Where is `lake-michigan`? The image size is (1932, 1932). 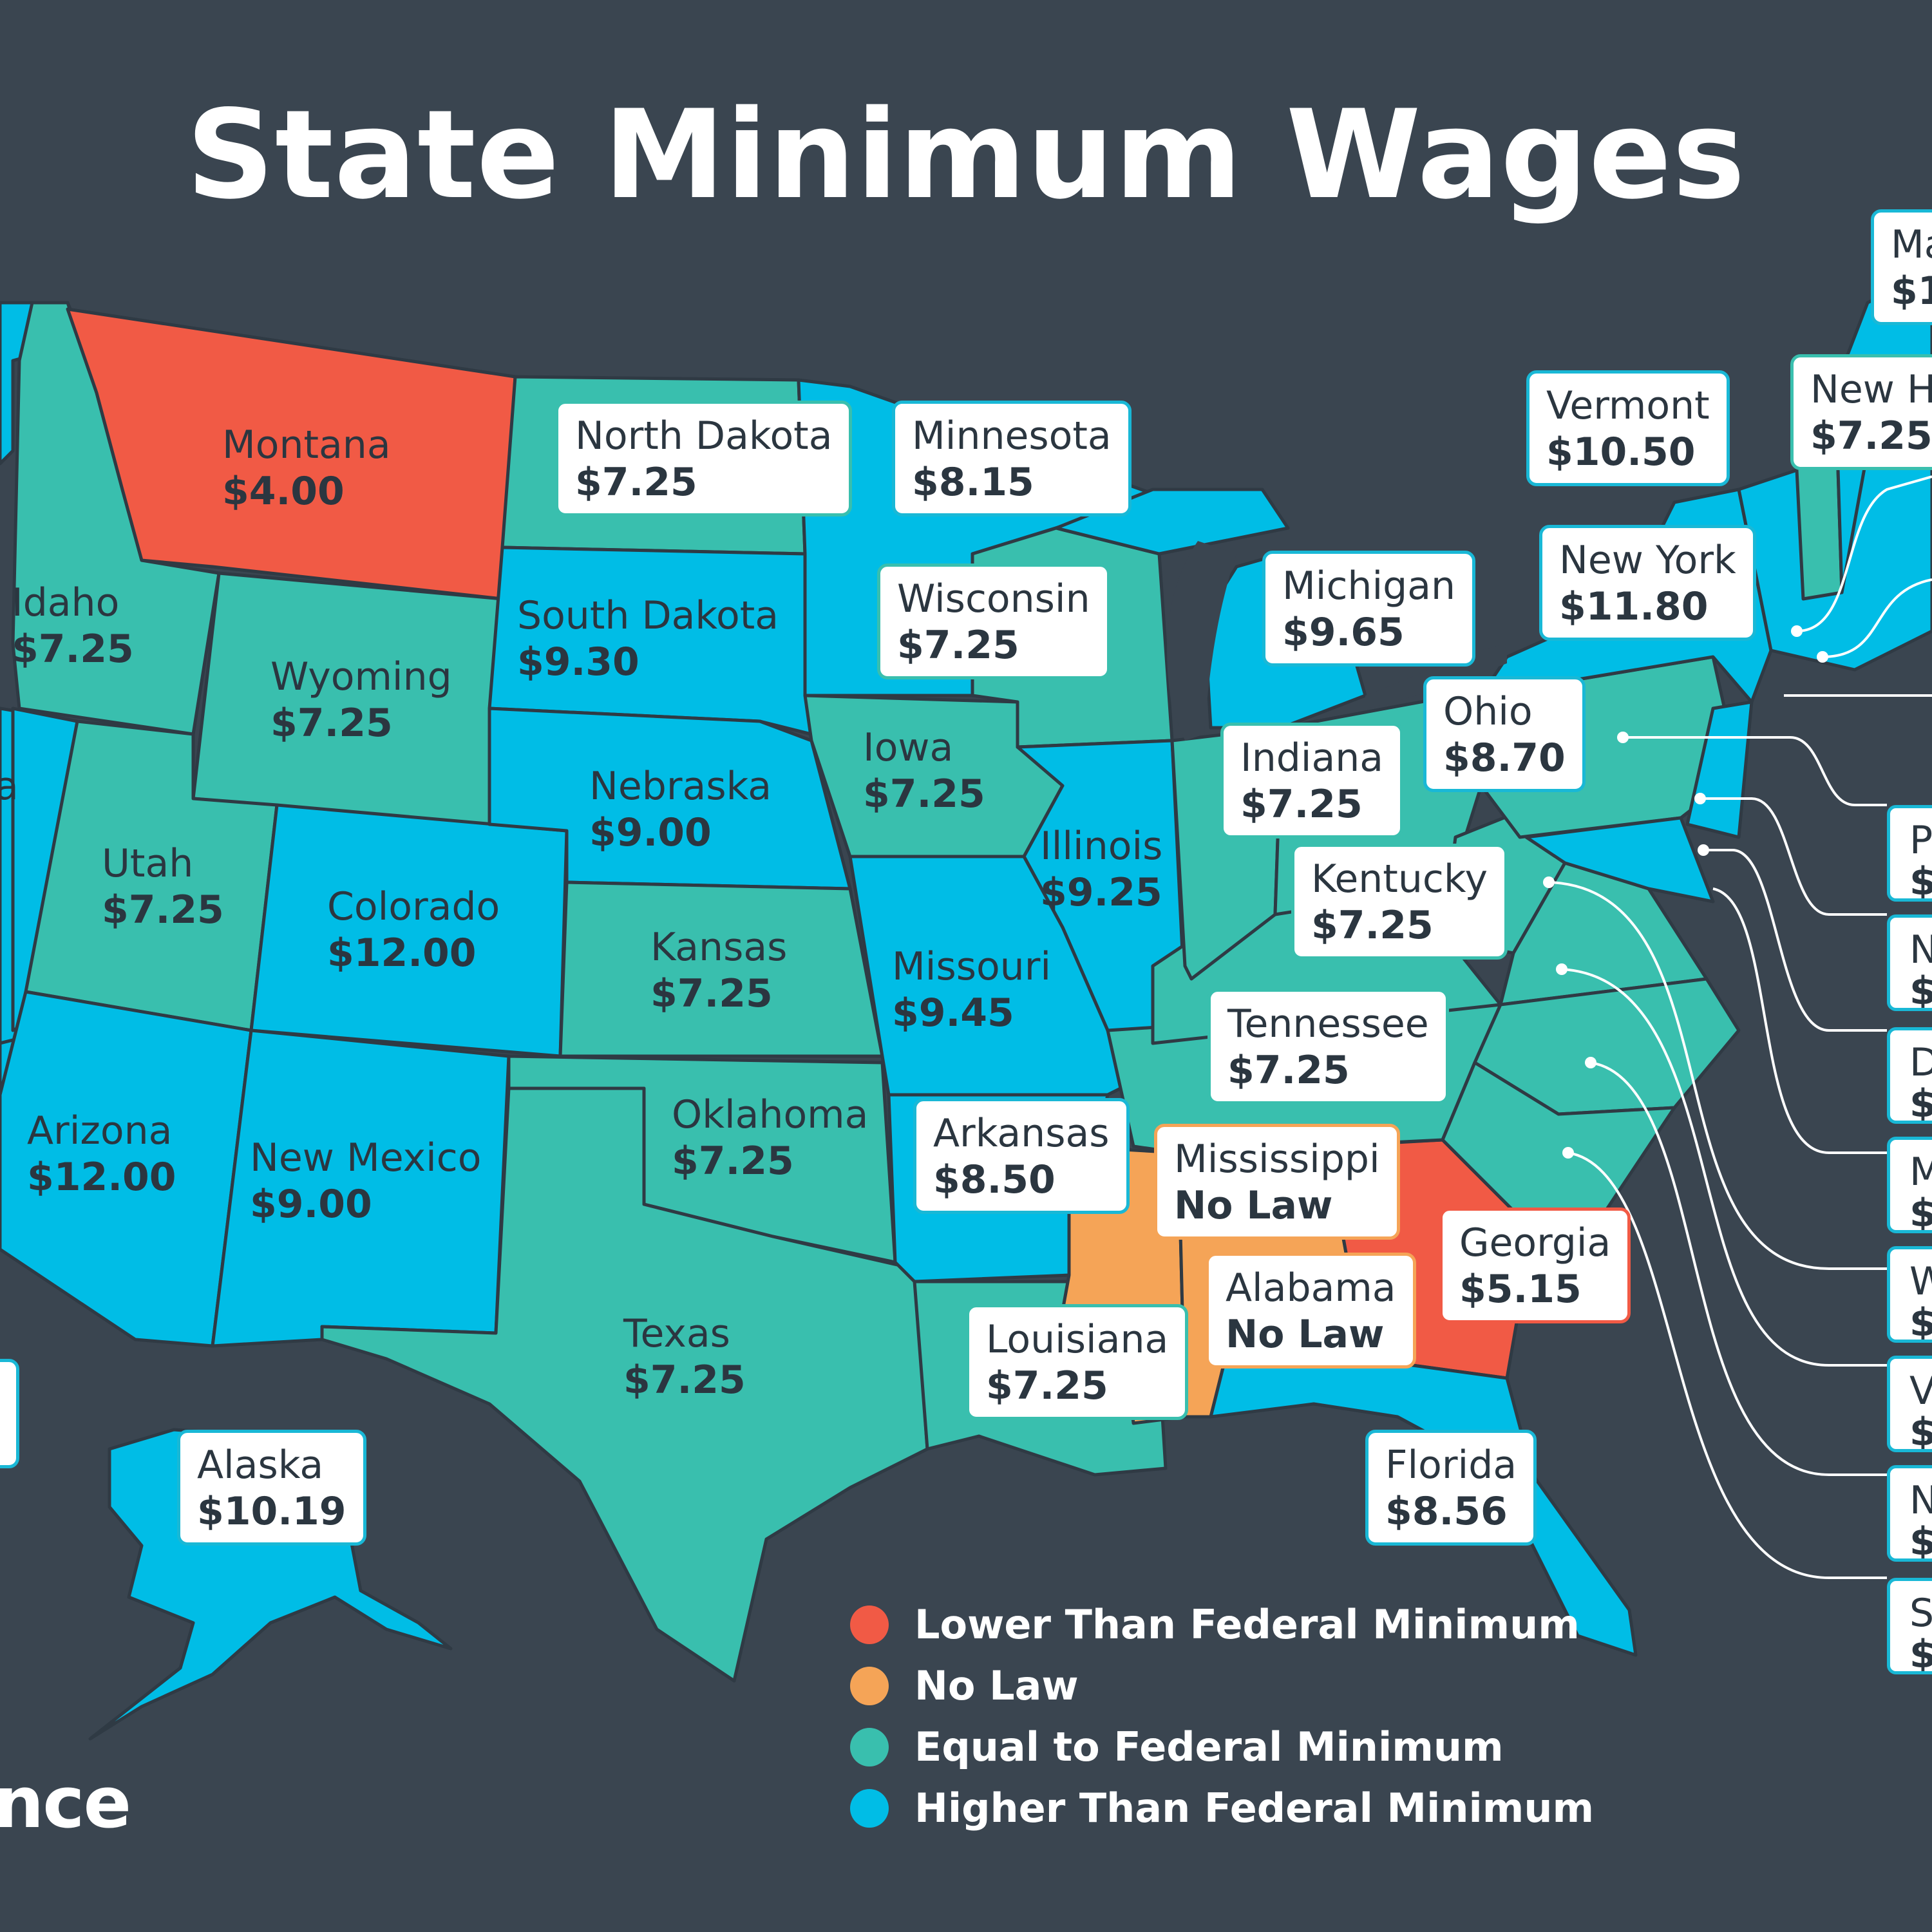
lake-michigan is located at coordinates (1201, 641).